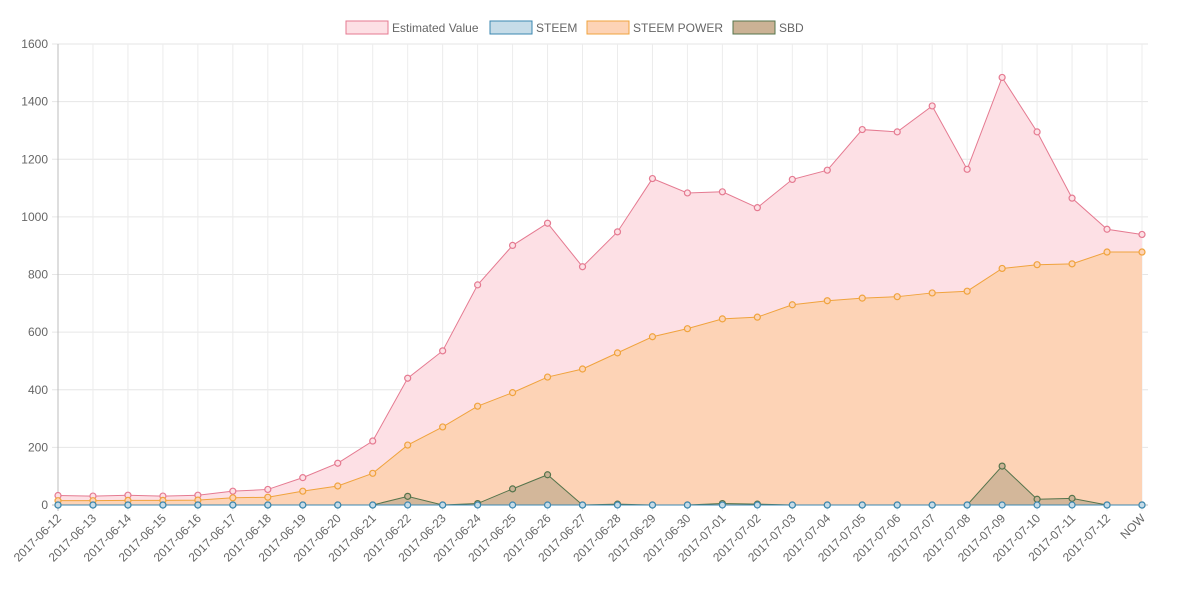 Image resolution: width=1185 pixels, height=592 pixels. I want to click on legend-item-estimated-value: Estimated Value, so click(412, 27).